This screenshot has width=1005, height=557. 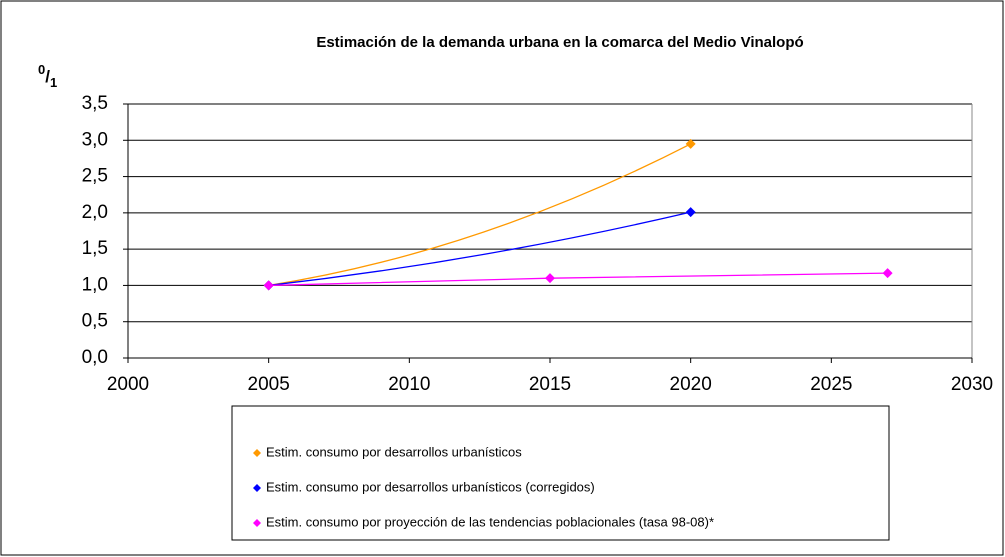 What do you see at coordinates (41, 69) in the screenshot?
I see `y-label-sup: 0` at bounding box center [41, 69].